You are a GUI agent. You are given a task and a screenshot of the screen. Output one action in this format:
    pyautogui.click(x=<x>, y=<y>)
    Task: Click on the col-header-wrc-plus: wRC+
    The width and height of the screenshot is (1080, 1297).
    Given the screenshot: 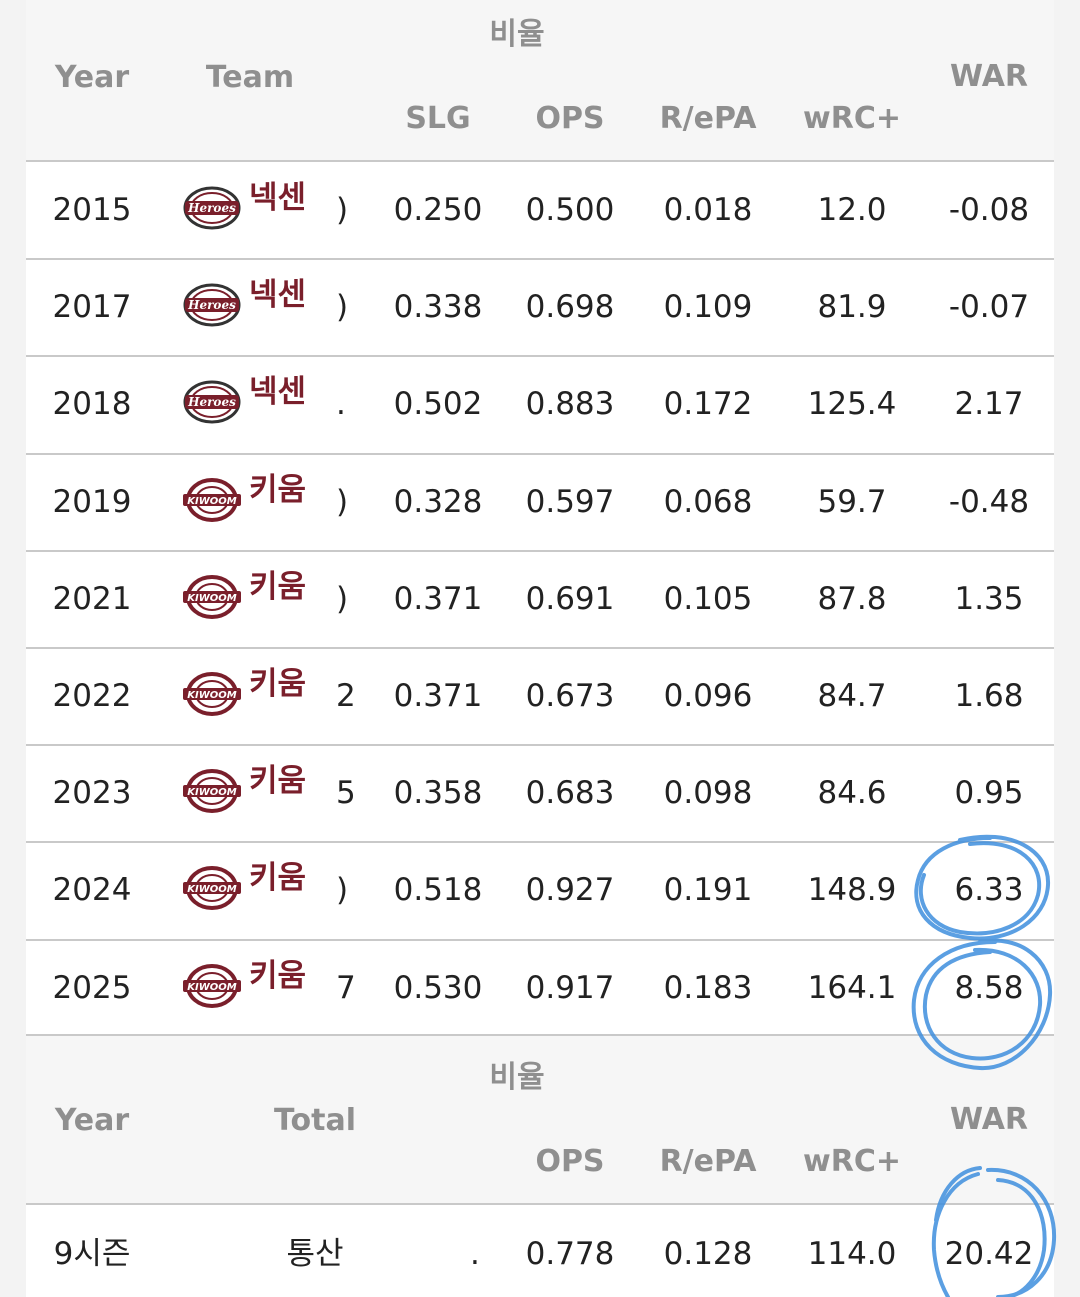 What is the action you would take?
    pyautogui.click(x=852, y=118)
    